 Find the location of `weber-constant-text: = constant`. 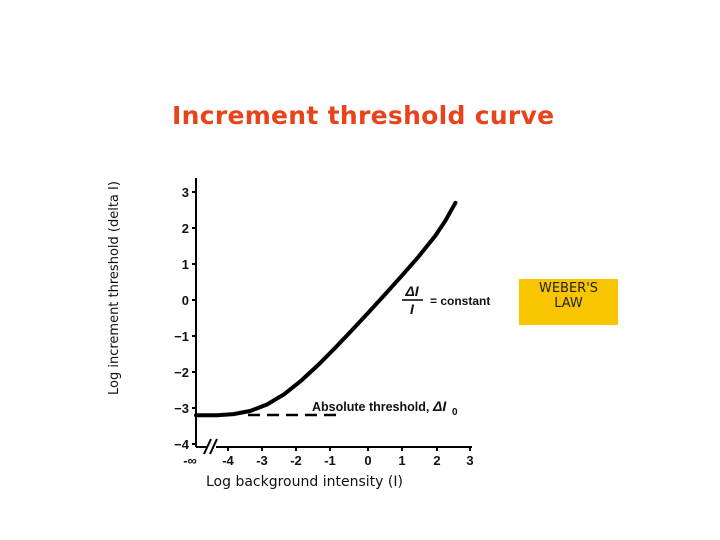

weber-constant-text: = constant is located at coordinates (460, 301).